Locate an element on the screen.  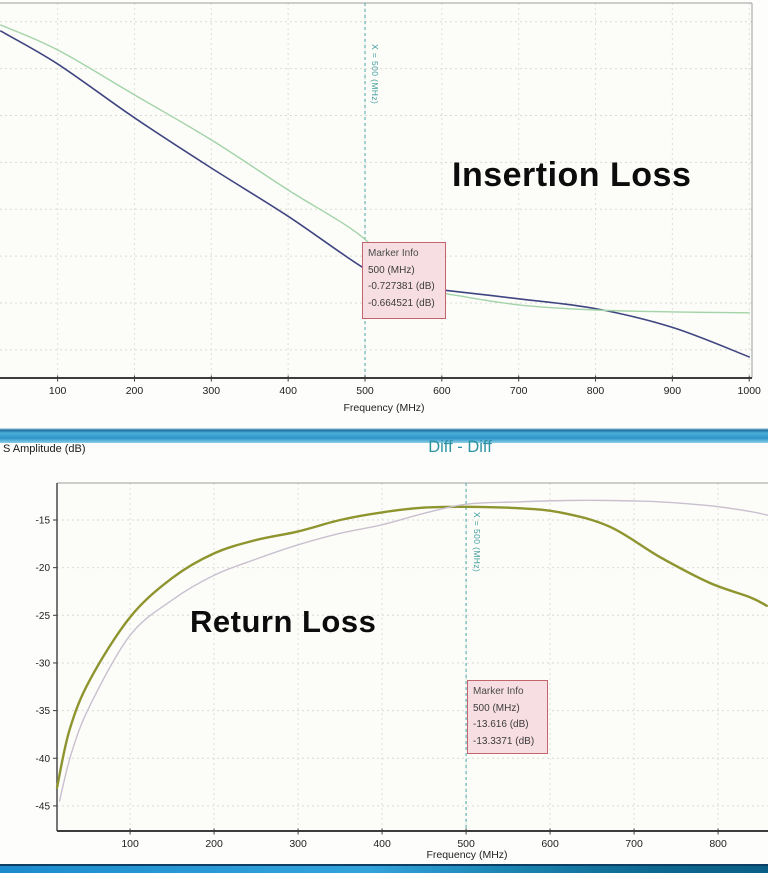
return-loss-label: Return Loss is located at coordinates (283, 621).